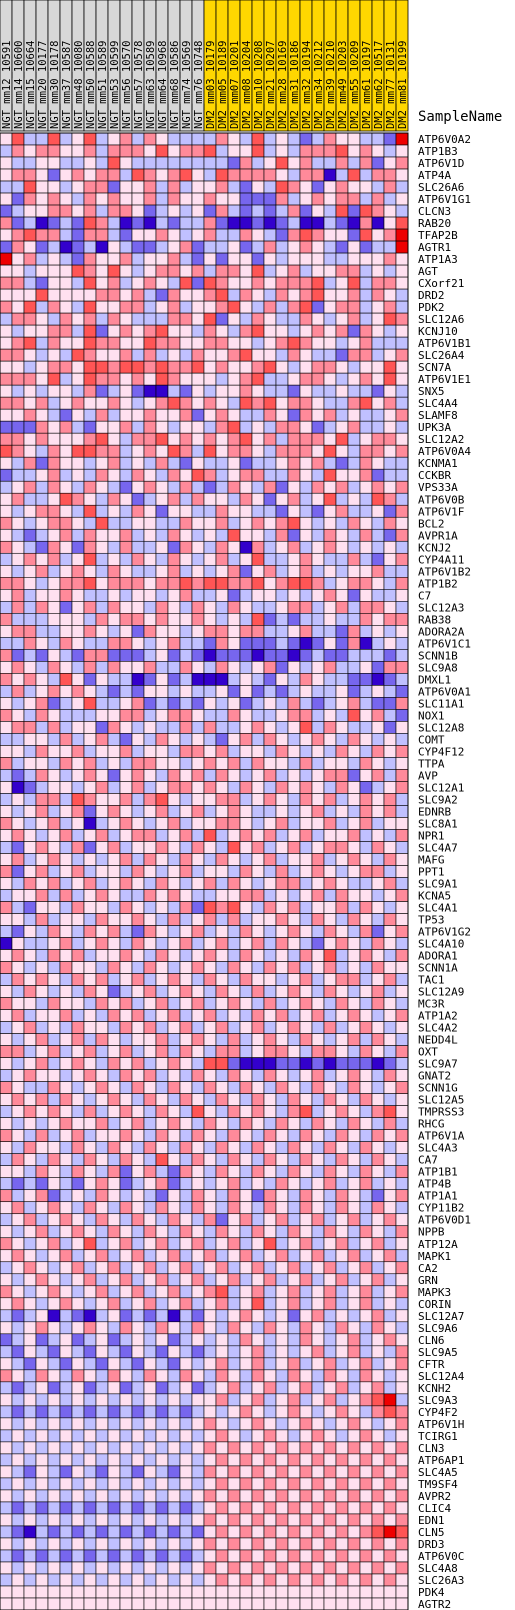 The height and width of the screenshot is (1610, 515). Describe the element at coordinates (444, 199) in the screenshot. I see `row-label: ATP6V1G1` at that location.